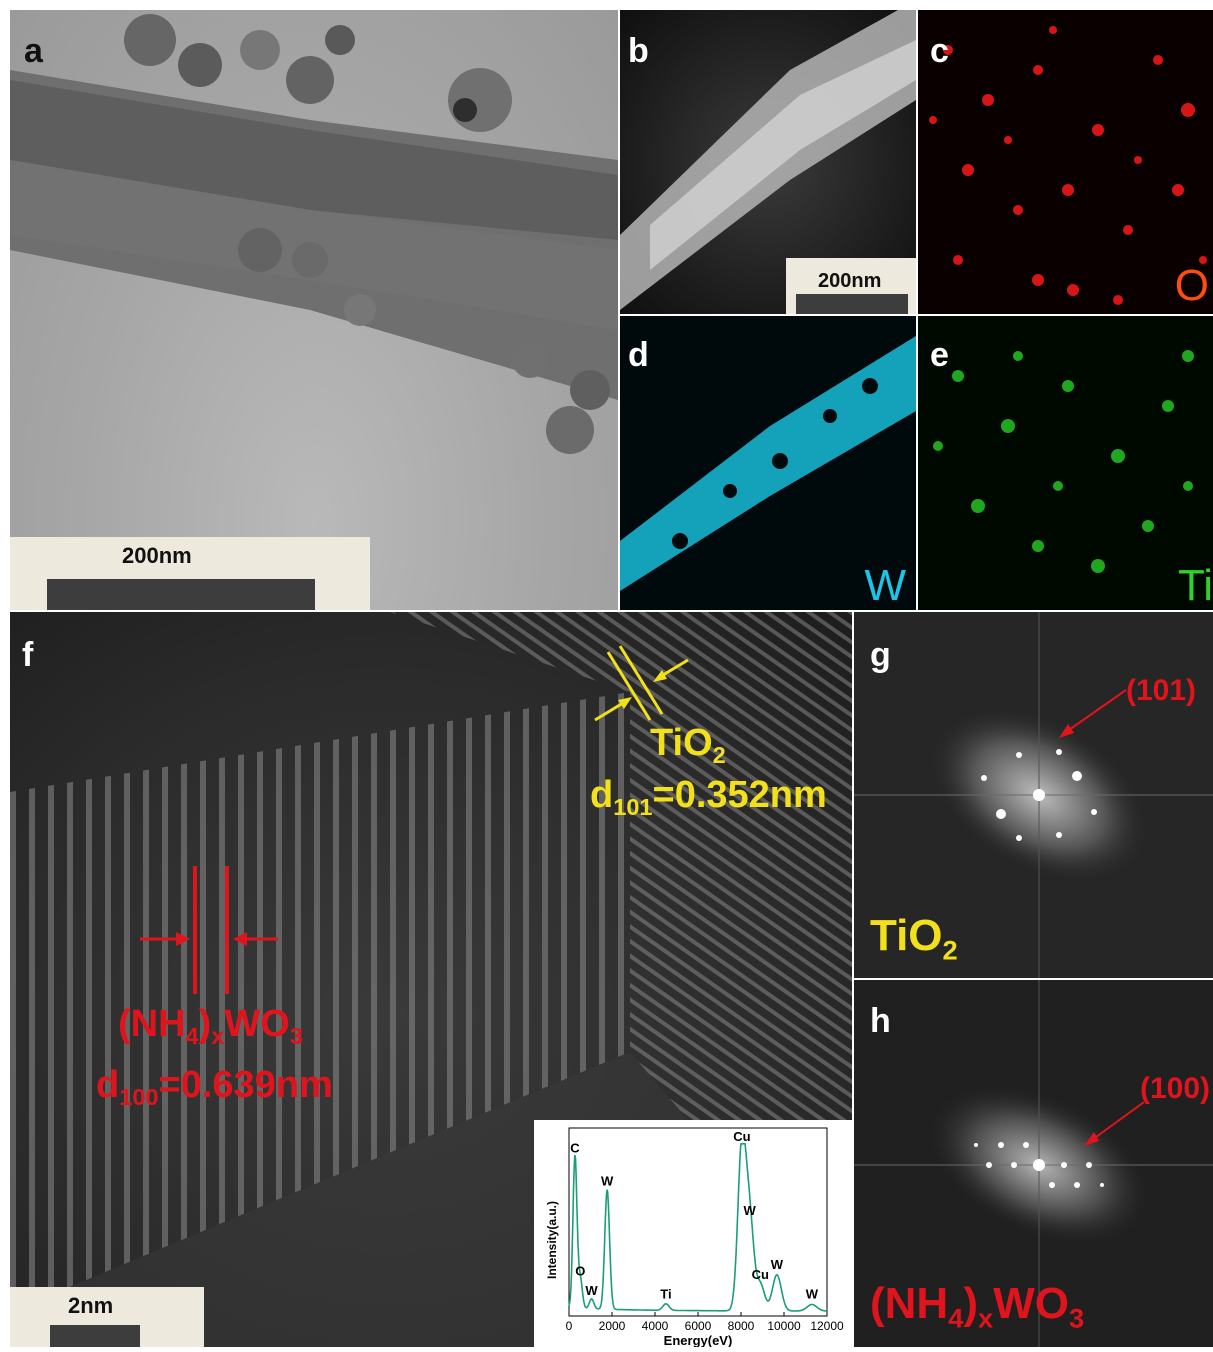 The height and width of the screenshot is (1352, 1213). I want to click on tungsten-map-band, so click(768, 463).